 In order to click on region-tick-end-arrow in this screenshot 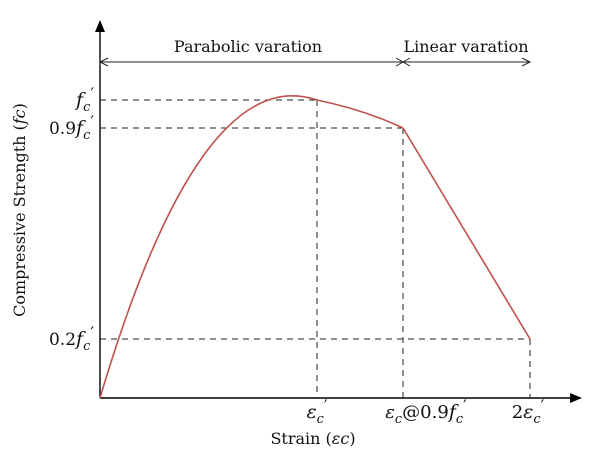, I will do `click(526, 62)`.